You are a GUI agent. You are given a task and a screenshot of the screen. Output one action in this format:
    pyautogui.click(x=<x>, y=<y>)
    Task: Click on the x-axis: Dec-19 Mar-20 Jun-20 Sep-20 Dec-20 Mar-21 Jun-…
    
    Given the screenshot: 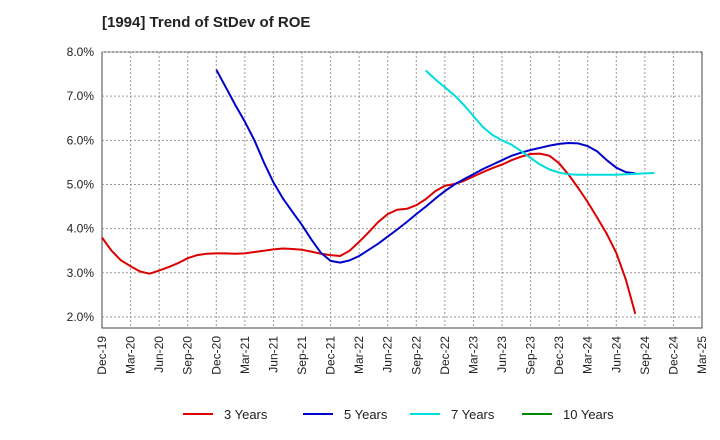 What is the action you would take?
    pyautogui.click(x=402, y=355)
    